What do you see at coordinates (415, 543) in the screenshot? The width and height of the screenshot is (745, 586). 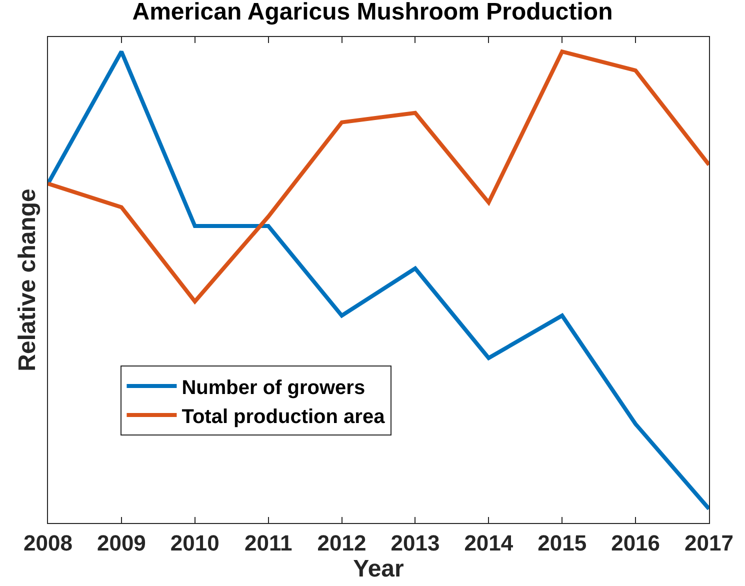 I see `x-tick-label: 2013` at bounding box center [415, 543].